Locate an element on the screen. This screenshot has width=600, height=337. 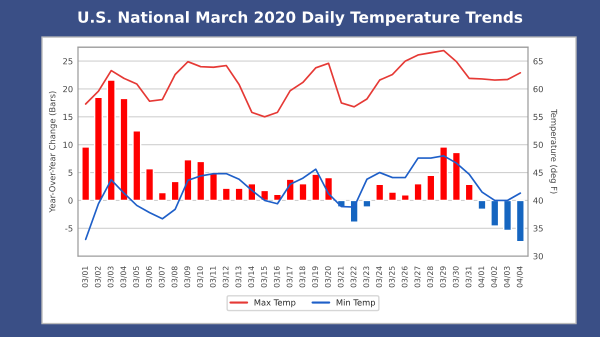
y2-axis-title: Temperature (deg F) is located at coordinates (553, 151).